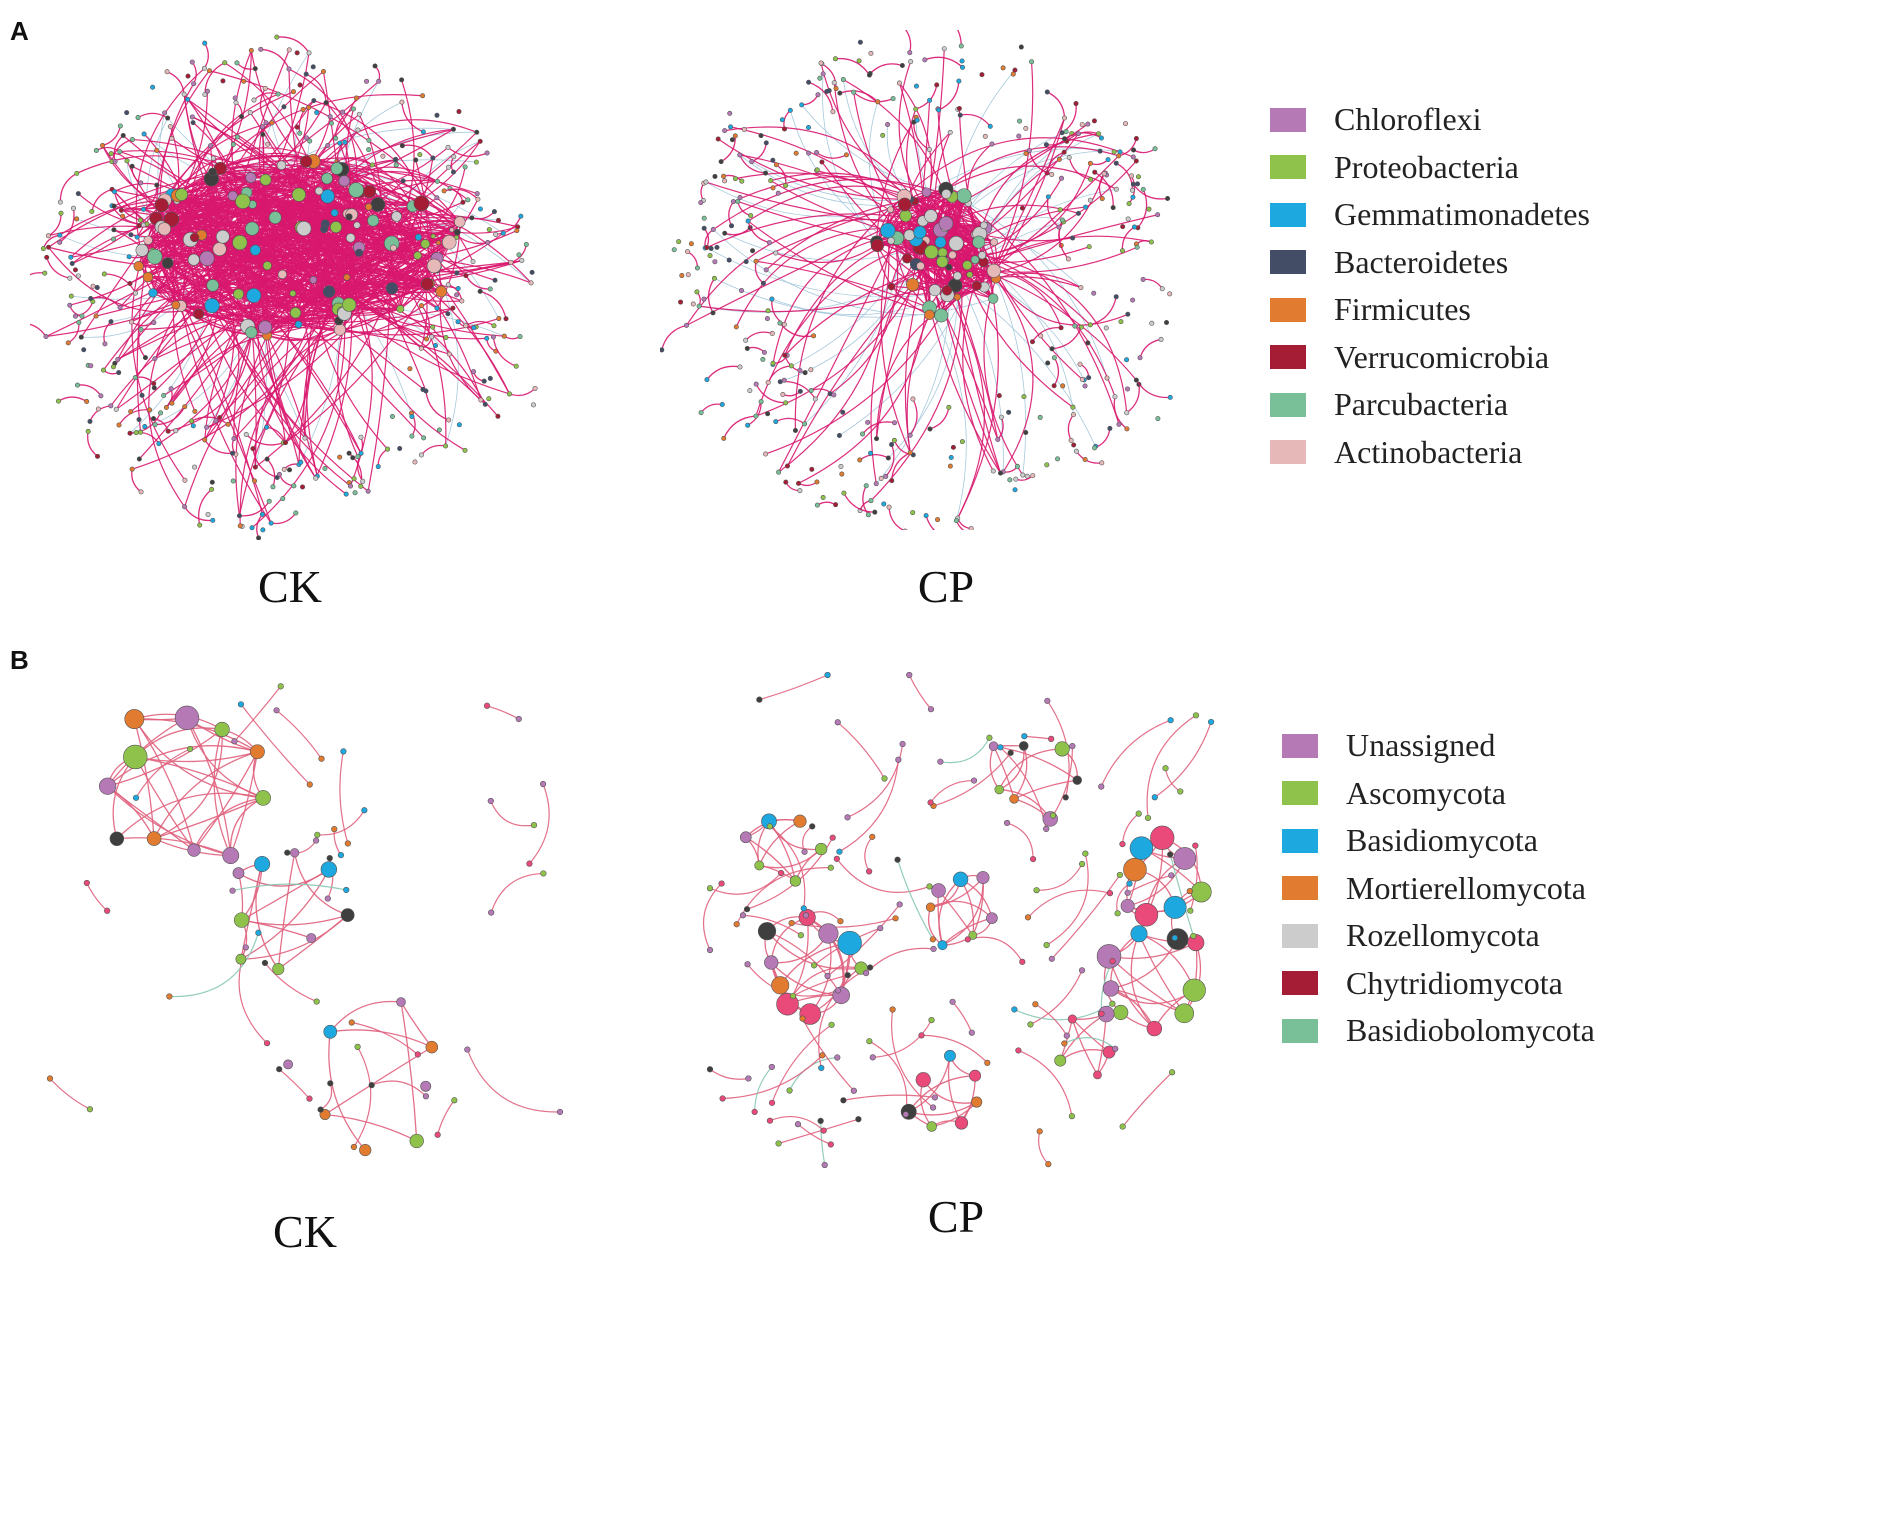 The height and width of the screenshot is (1513, 1902). I want to click on legend-item: Unassigned, so click(1438, 746).